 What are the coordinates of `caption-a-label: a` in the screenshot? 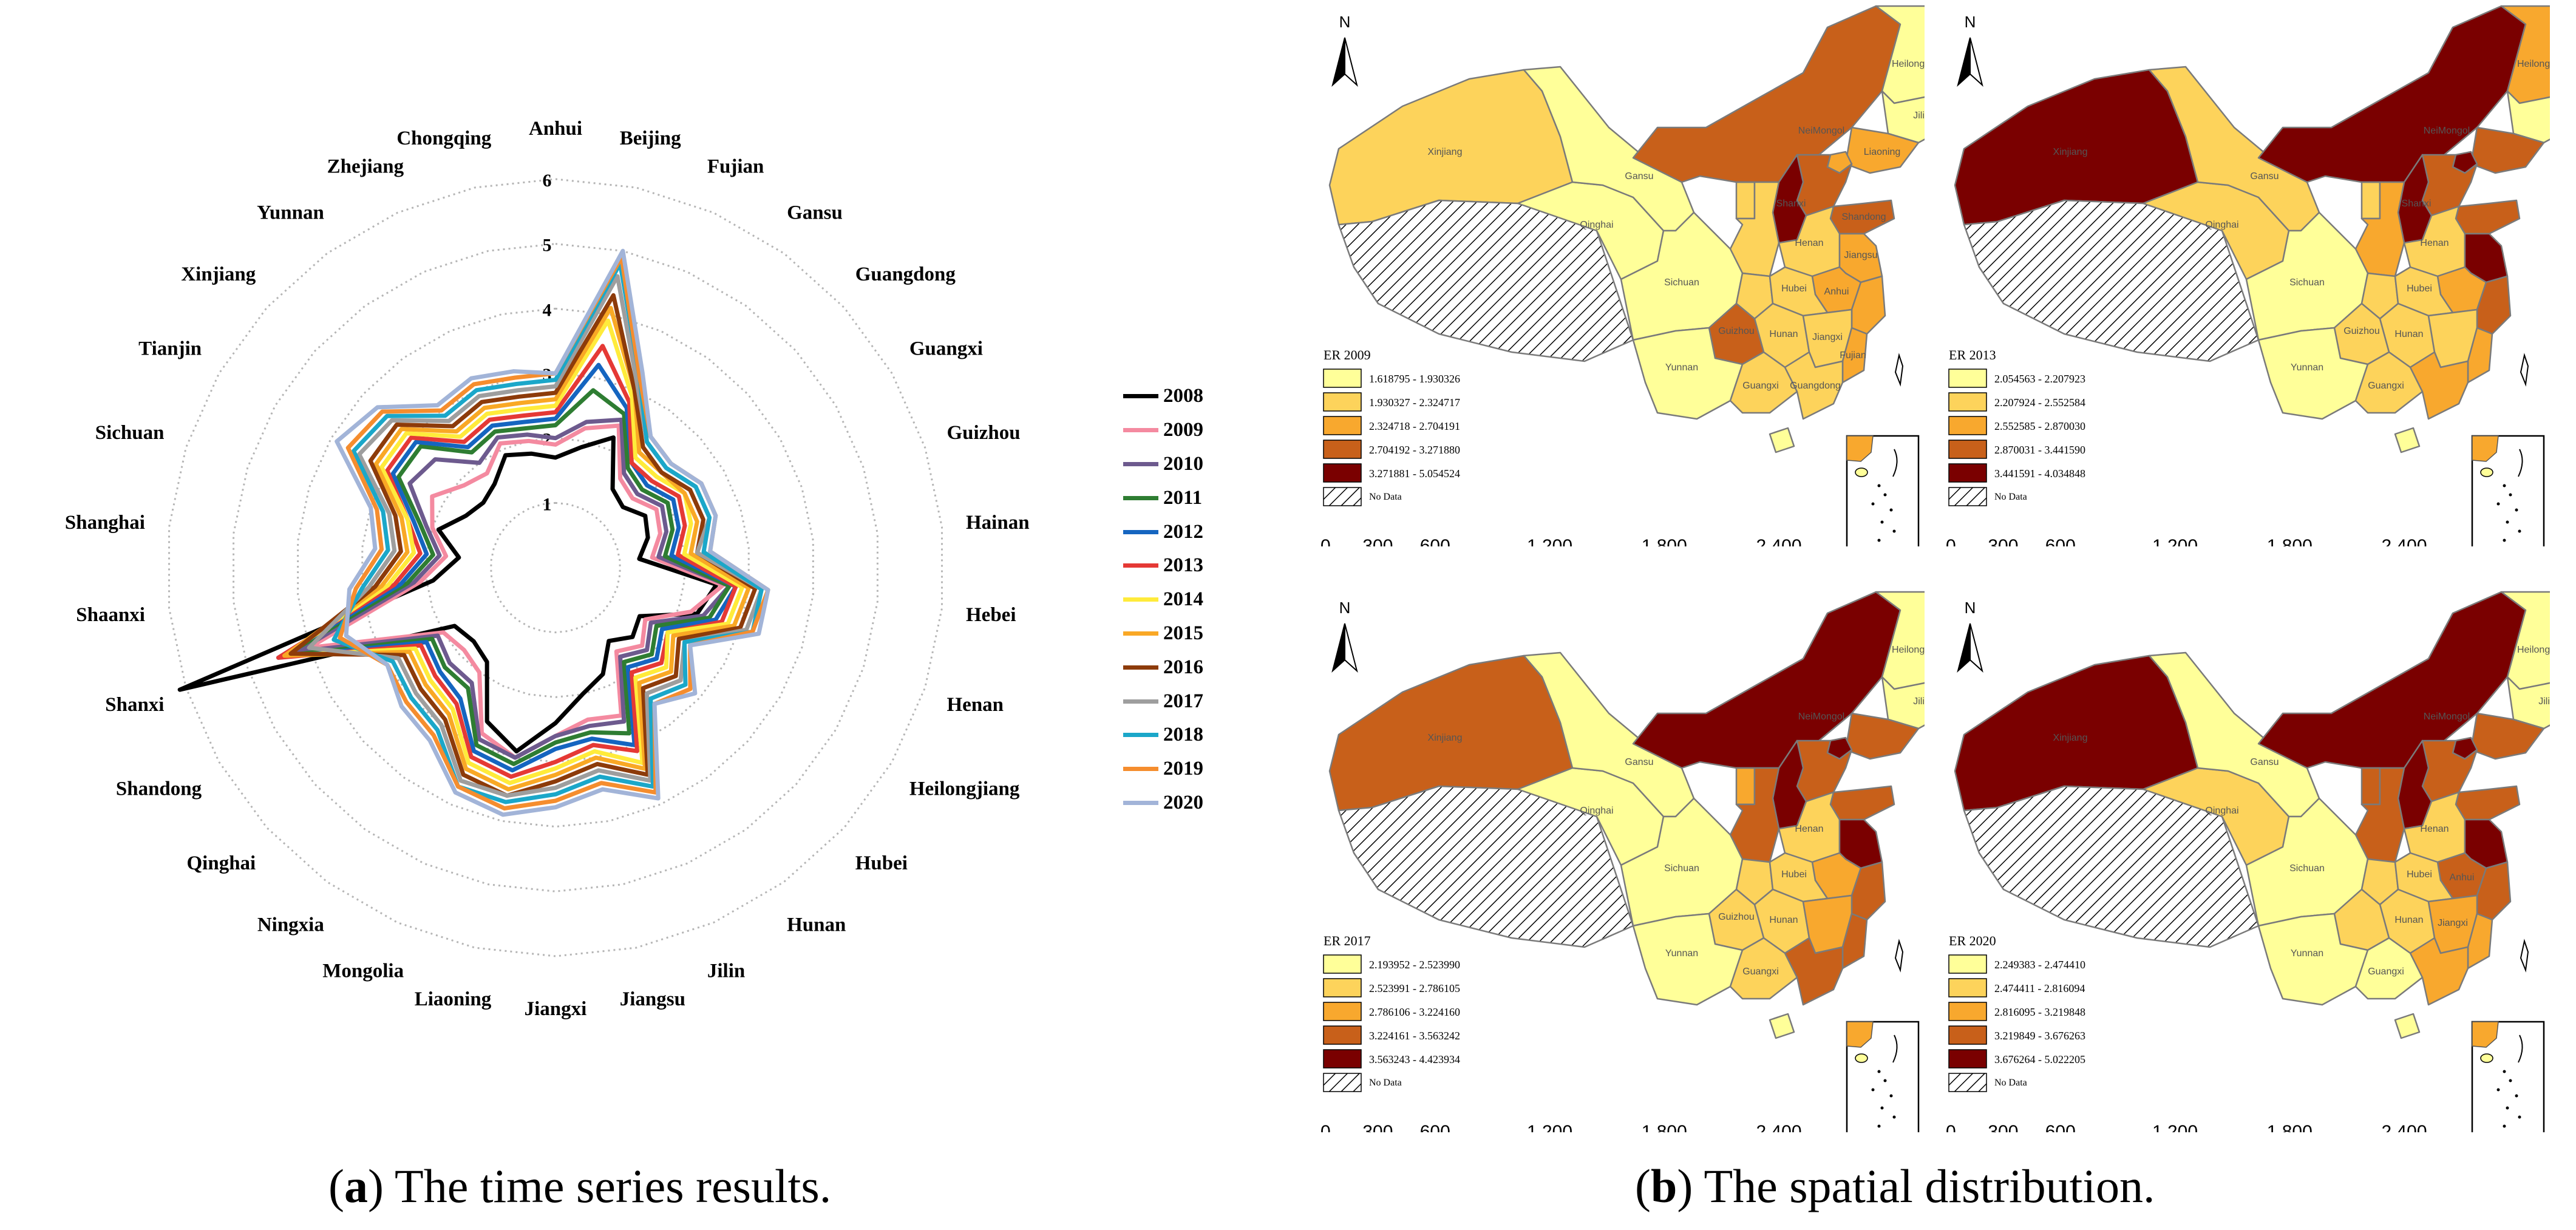 It's located at (356, 1186).